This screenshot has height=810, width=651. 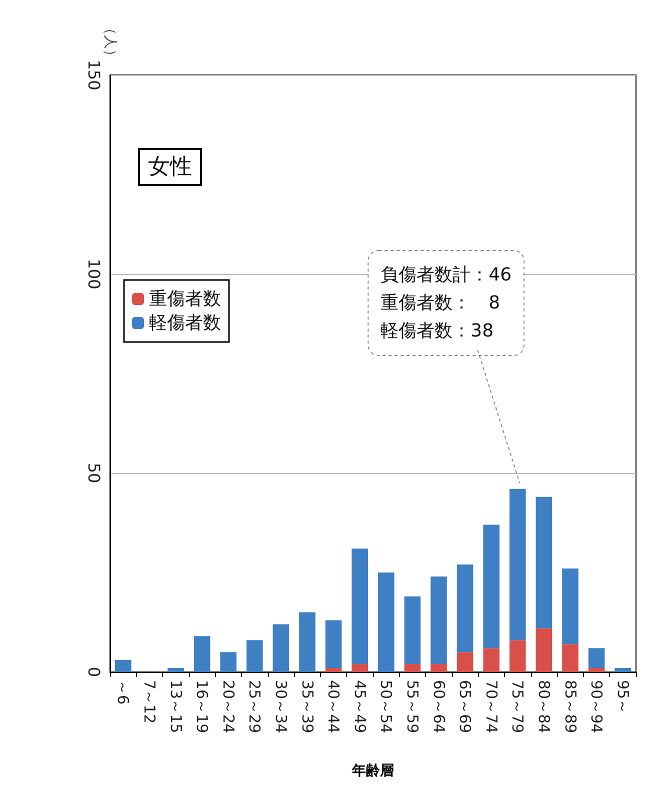 I want to click on x-tick-label: 65～69, so click(x=465, y=707).